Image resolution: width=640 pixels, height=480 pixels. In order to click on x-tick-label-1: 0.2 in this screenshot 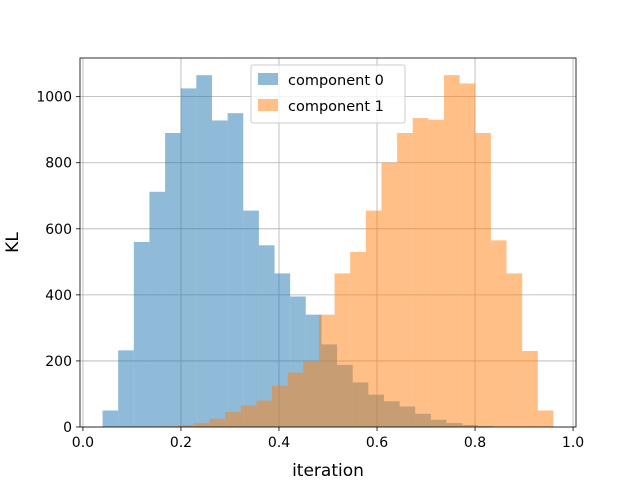, I will do `click(181, 443)`.